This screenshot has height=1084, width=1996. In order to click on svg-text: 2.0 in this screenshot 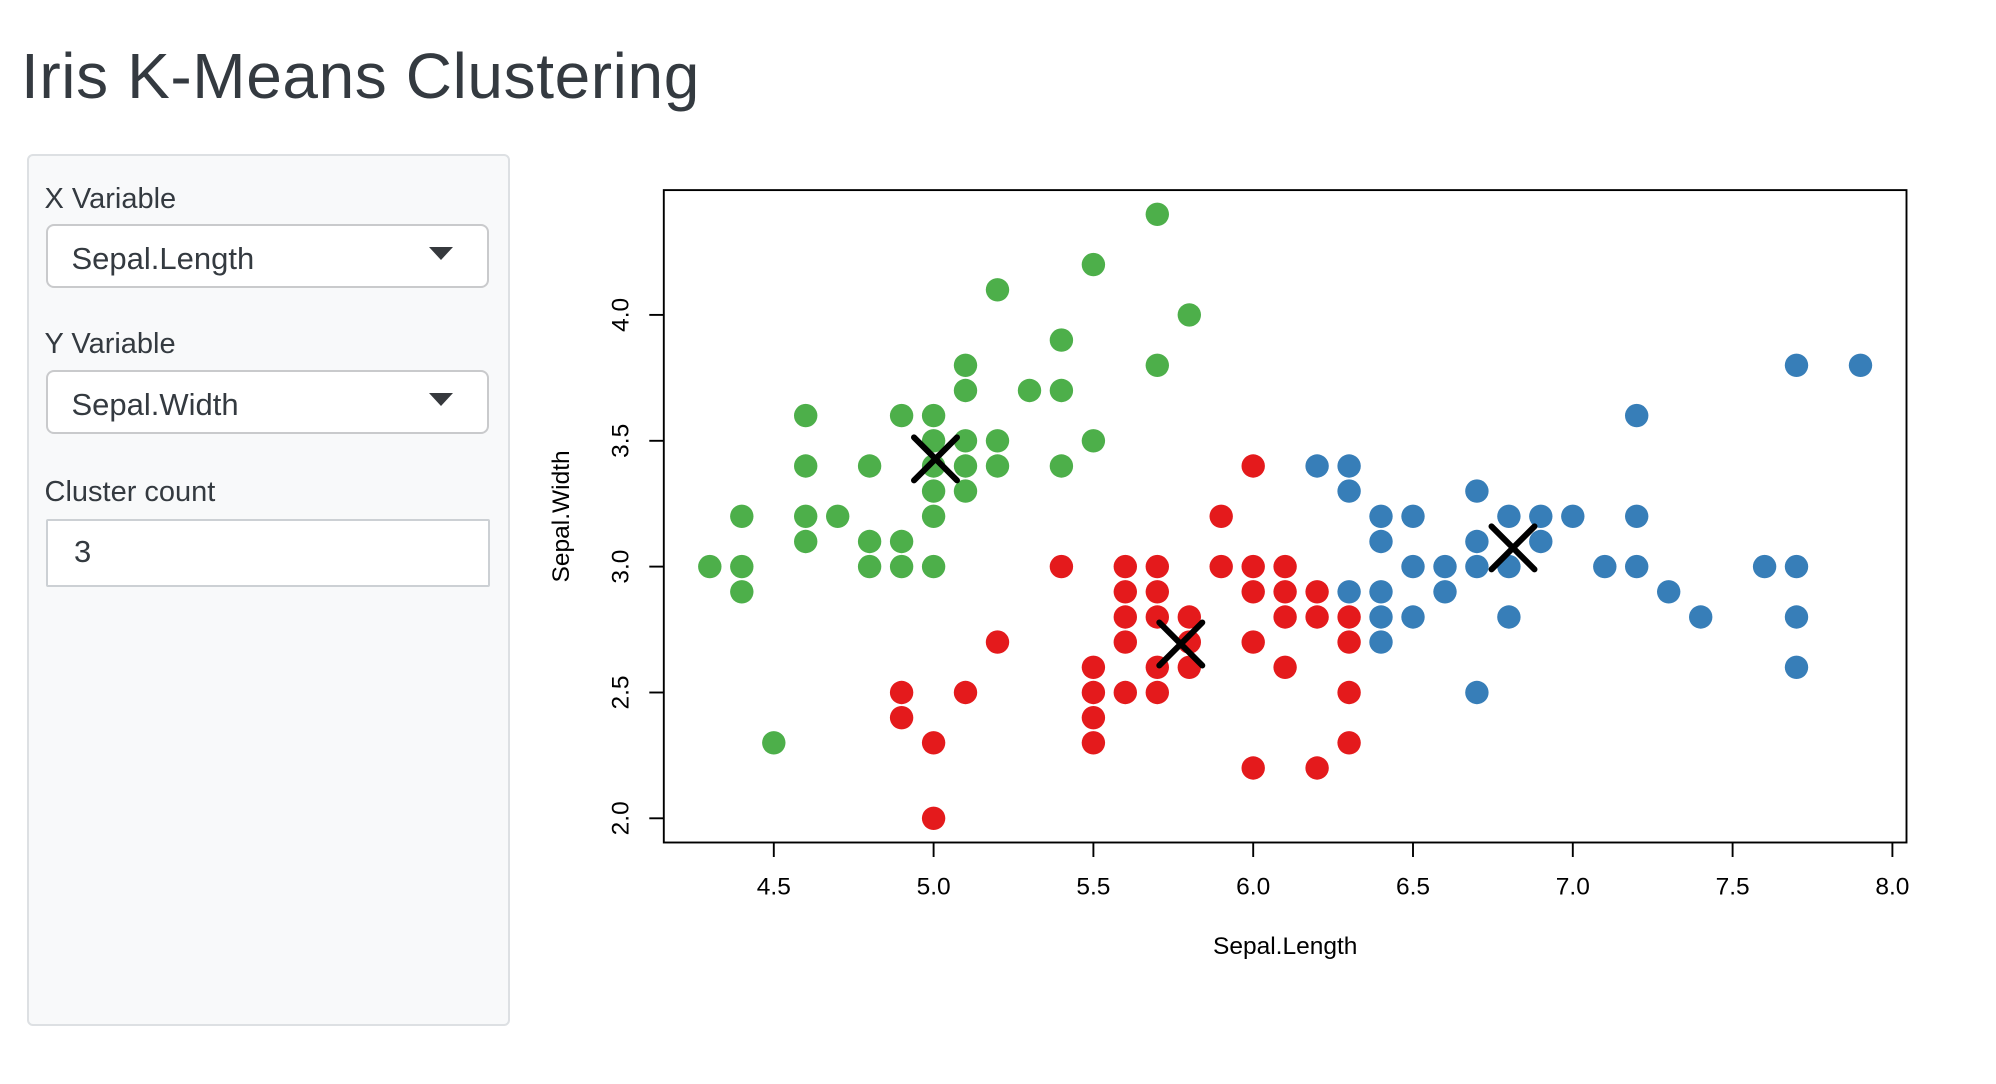, I will do `click(621, 818)`.